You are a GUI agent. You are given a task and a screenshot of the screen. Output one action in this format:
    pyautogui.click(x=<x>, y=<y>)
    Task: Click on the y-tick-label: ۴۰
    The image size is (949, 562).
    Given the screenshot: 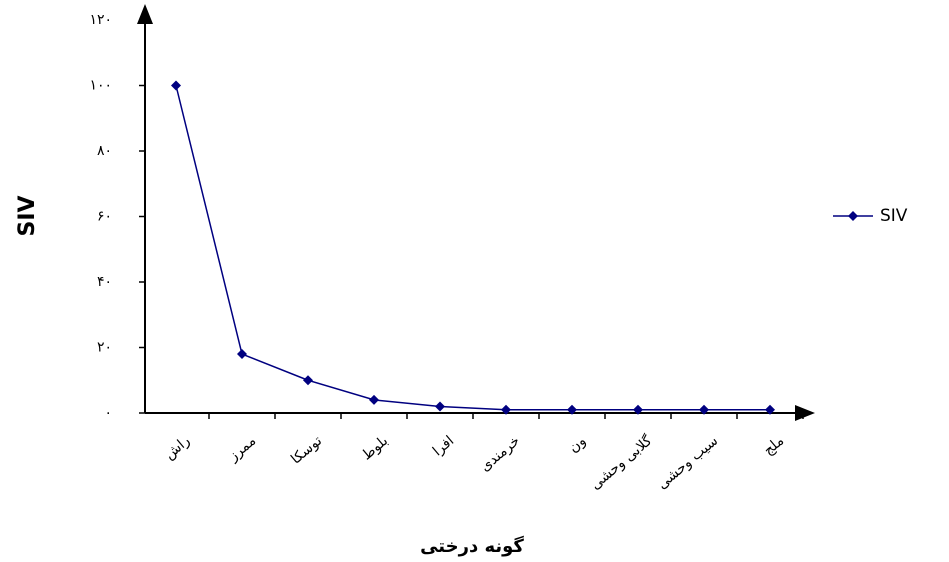 What is the action you would take?
    pyautogui.click(x=104, y=282)
    